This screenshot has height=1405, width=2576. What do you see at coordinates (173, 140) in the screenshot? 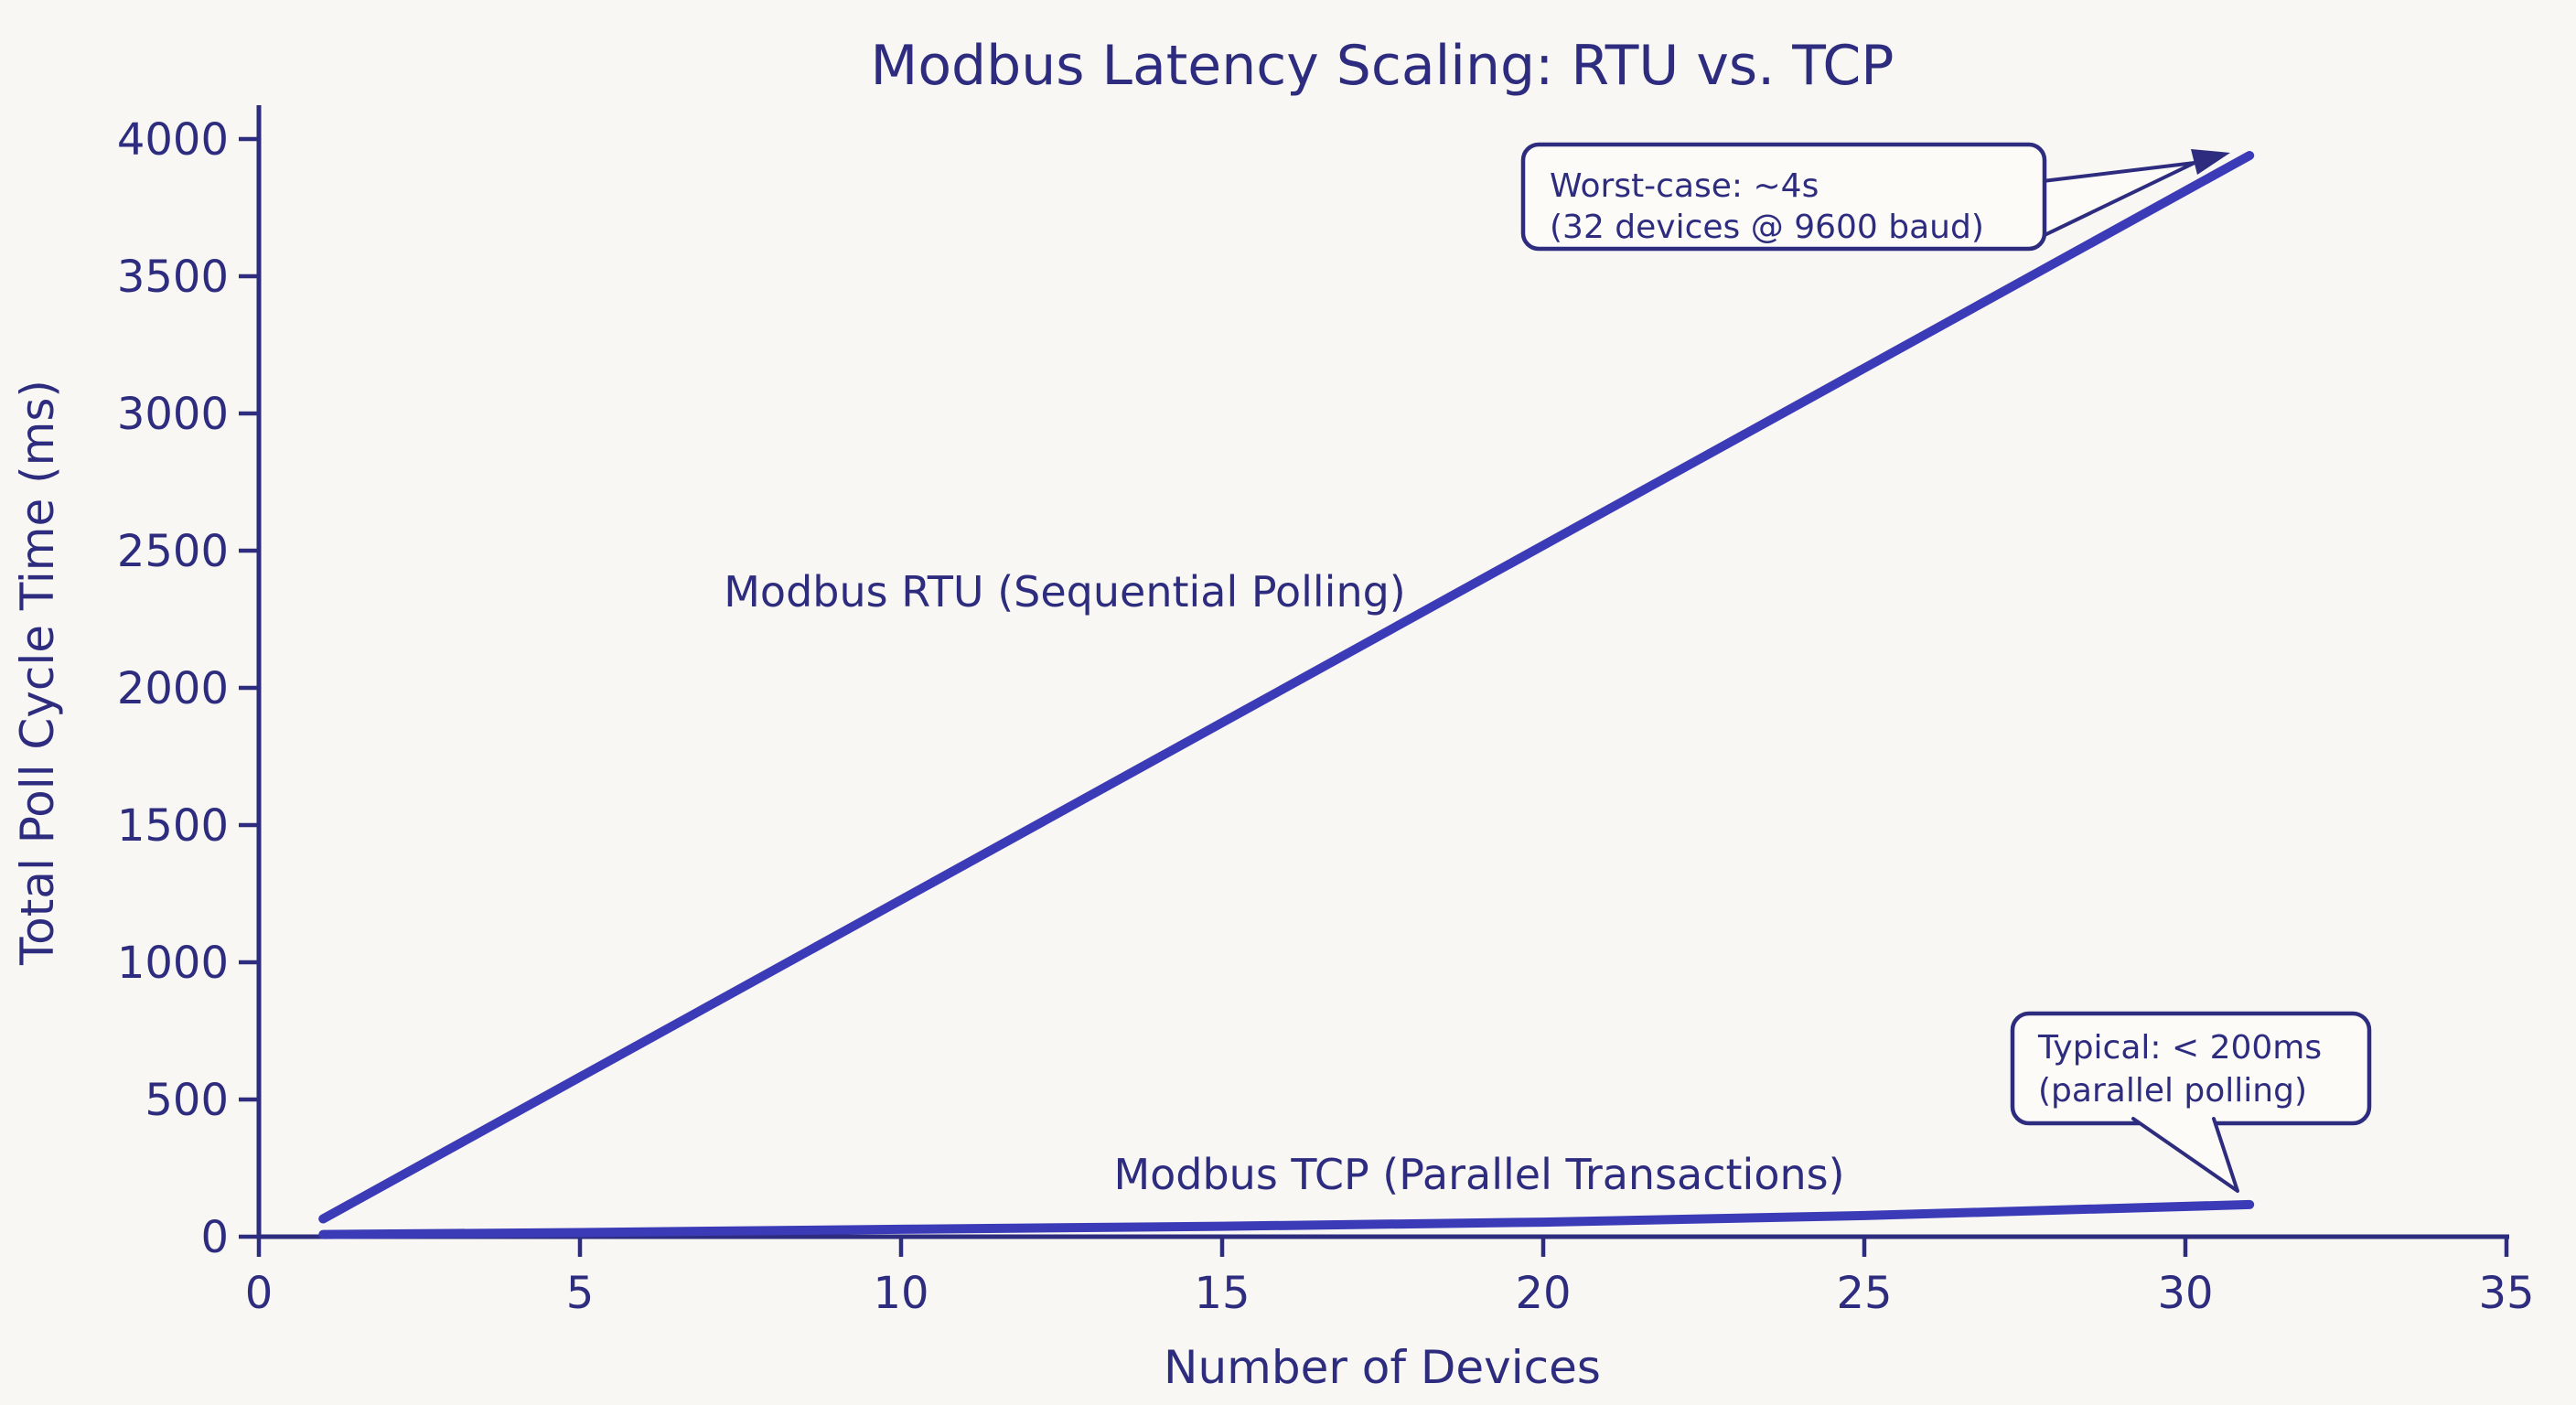
I see `y-axis-tick-label: 4000` at bounding box center [173, 140].